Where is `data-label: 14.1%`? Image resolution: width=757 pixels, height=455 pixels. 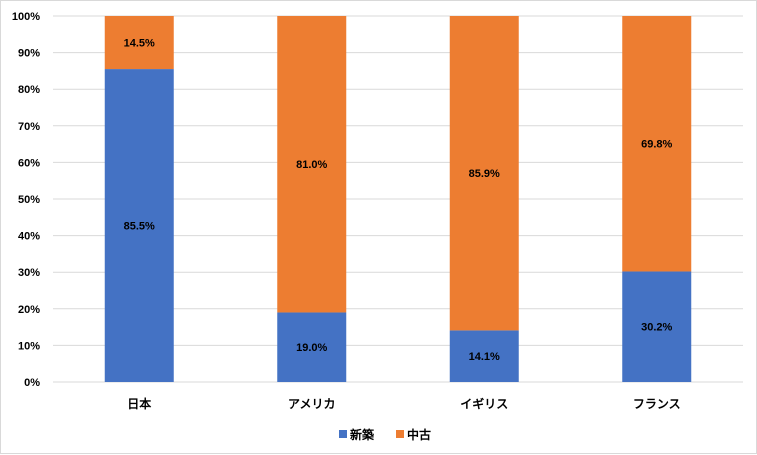
data-label: 14.1% is located at coordinates (484, 357).